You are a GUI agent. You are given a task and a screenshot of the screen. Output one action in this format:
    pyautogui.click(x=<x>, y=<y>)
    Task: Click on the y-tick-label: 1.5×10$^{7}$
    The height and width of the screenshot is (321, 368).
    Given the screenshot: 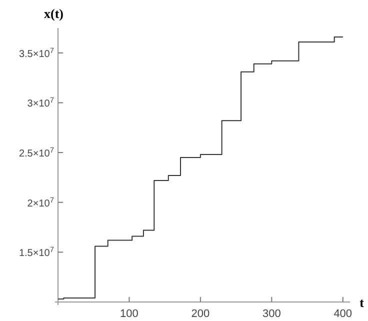 What is the action you would take?
    pyautogui.click(x=36, y=252)
    